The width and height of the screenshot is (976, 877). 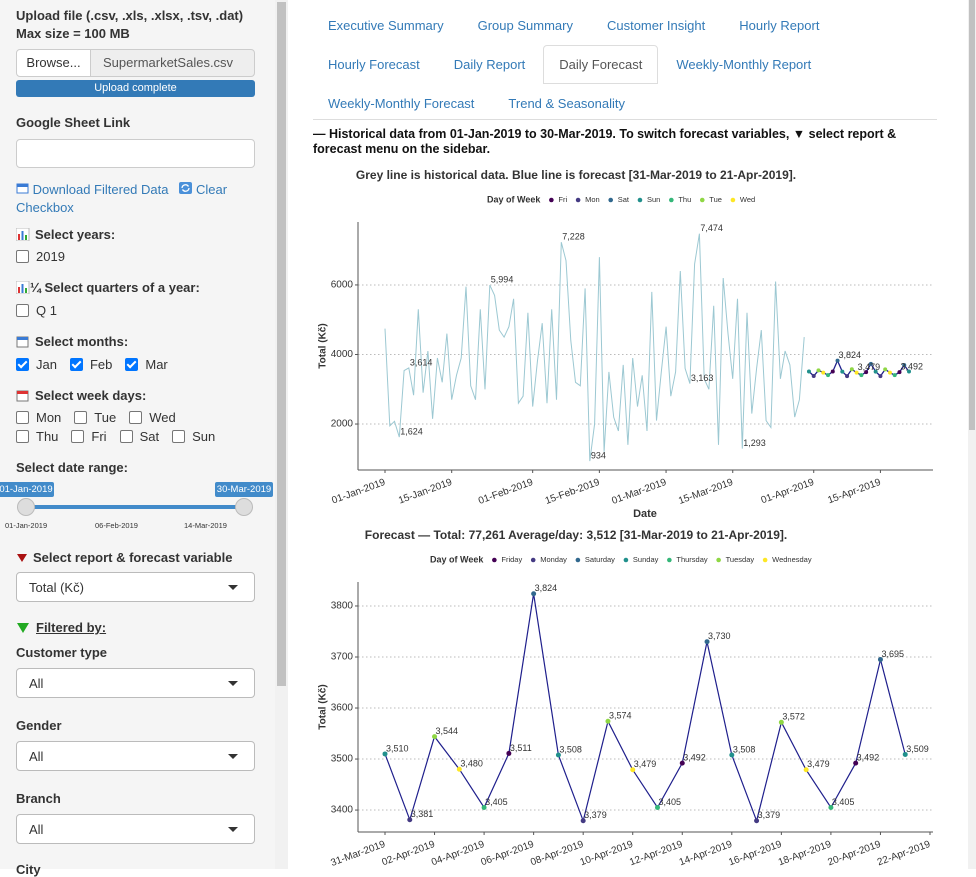 I want to click on checkbox-option: Jan, so click(x=36, y=364).